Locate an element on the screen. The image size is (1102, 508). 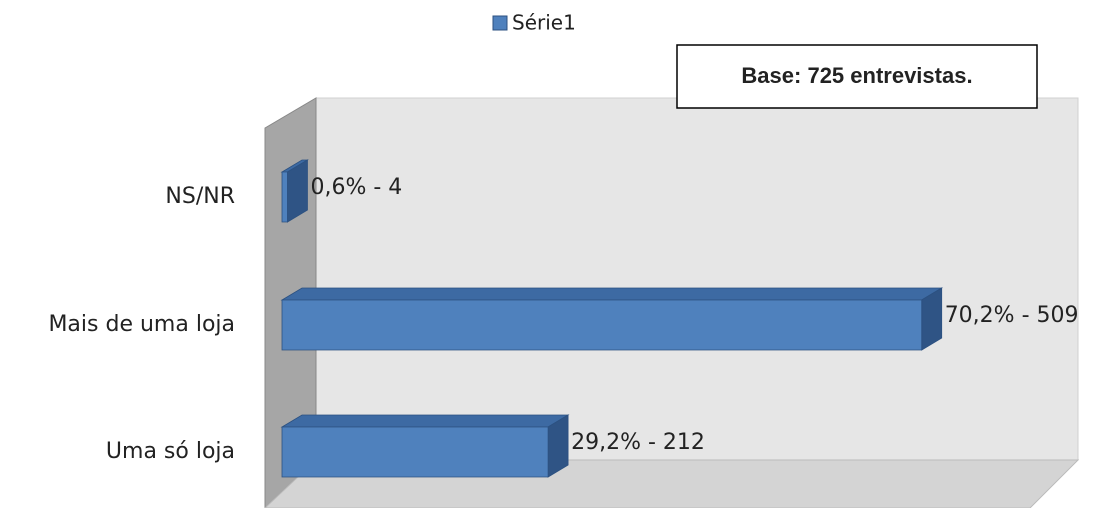
annotation: Base: 725 entrevistas. is located at coordinates (856, 75).